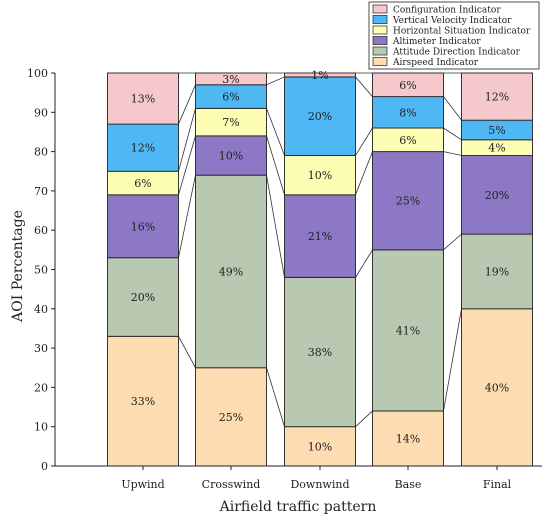 This screenshot has height=517, width=550. I want to click on segment-value-label: 1%, so click(319, 75).